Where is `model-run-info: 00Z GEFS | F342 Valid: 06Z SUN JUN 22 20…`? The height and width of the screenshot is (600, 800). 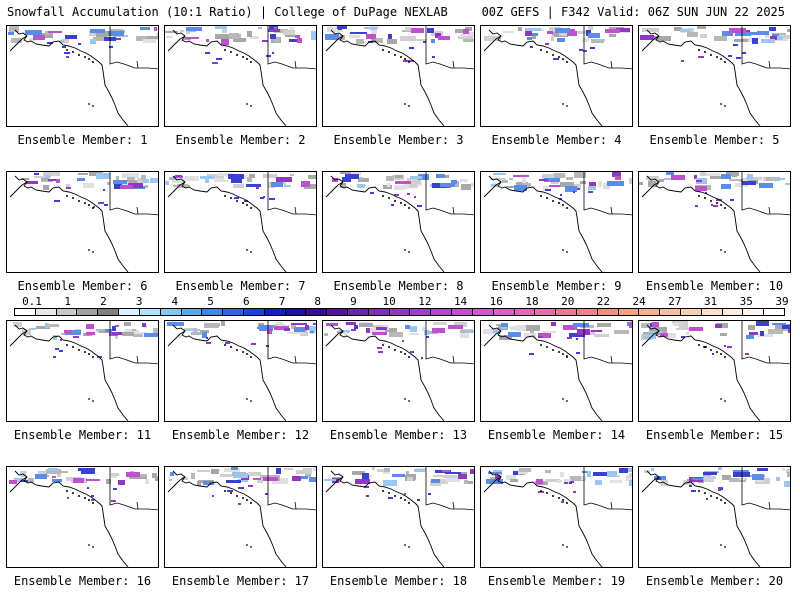
model-run-info: 00Z GEFS | F342 Valid: 06Z SUN JUN 22 20… is located at coordinates (633, 12).